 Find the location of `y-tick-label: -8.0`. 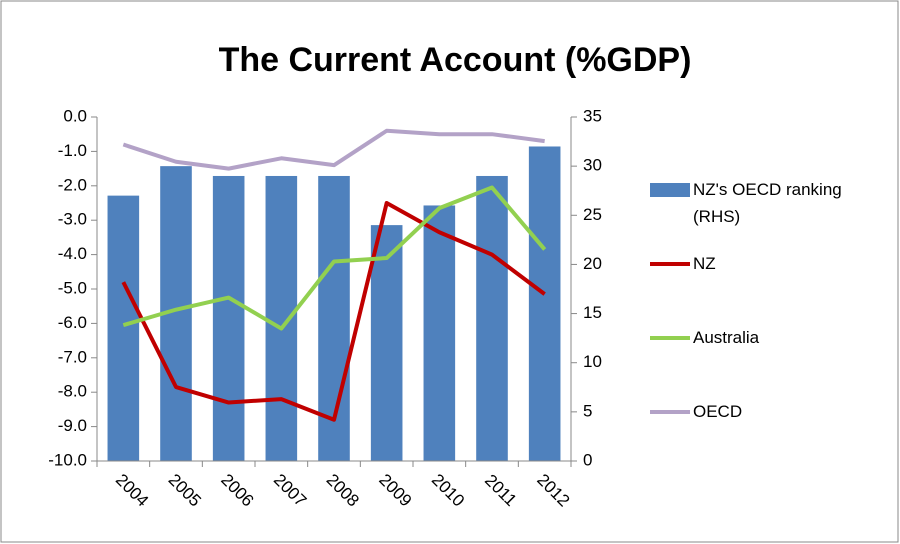

y-tick-label: -8.0 is located at coordinates (72, 391).